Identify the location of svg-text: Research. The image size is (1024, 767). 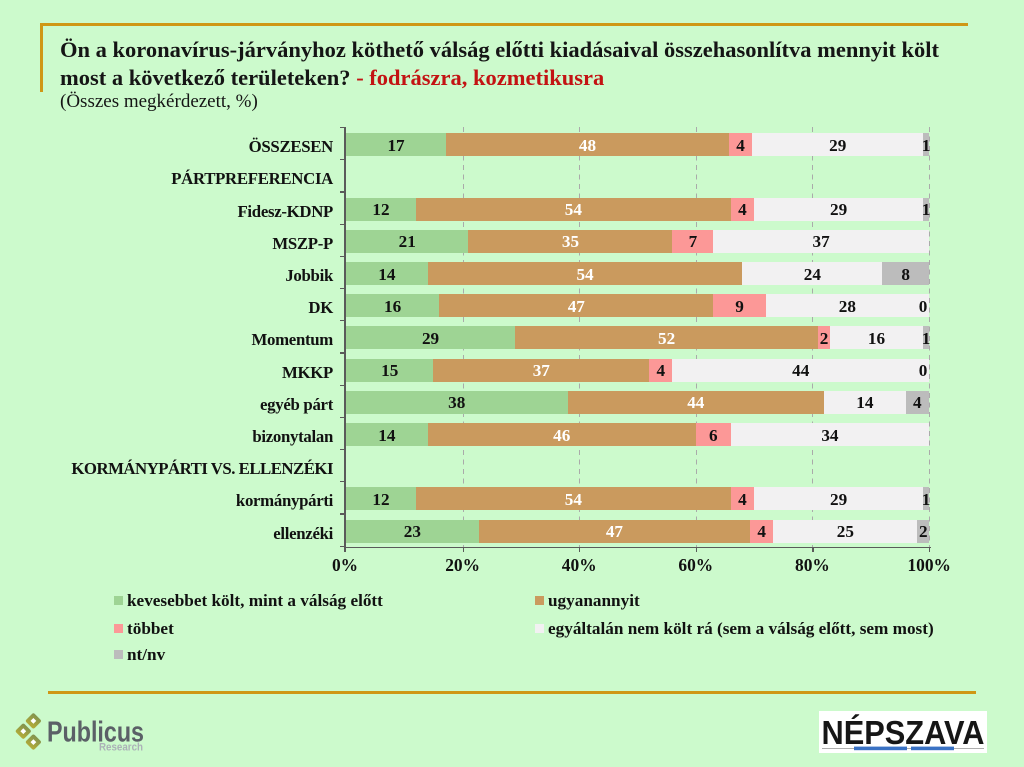
(121, 748).